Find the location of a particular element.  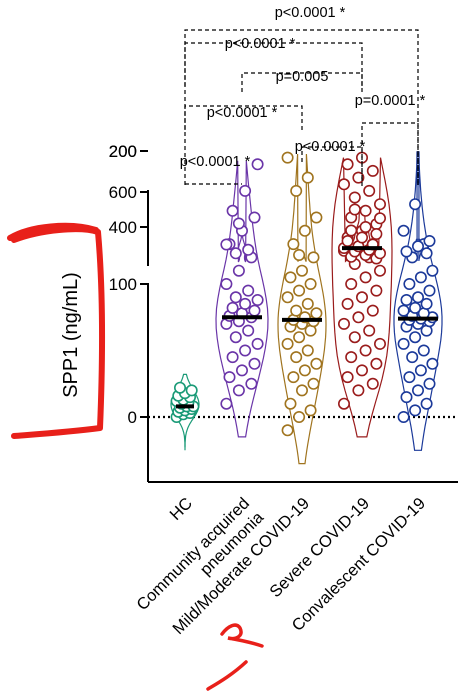

category-label: Severe COVID-19 is located at coordinates (319, 547).